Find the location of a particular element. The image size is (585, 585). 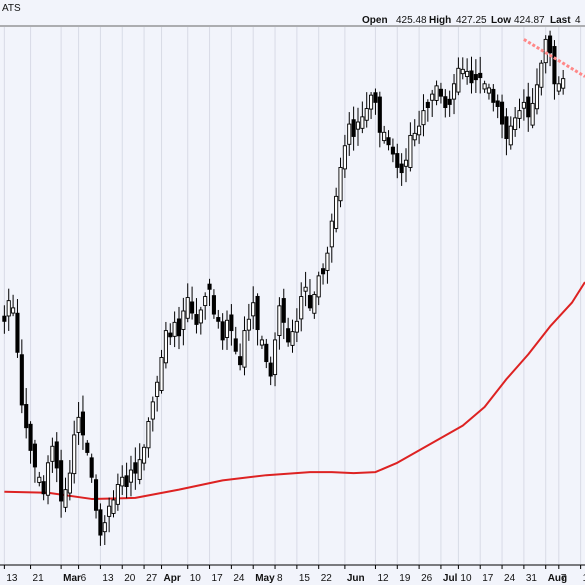

x-tick-label: 6 is located at coordinates (84, 578).